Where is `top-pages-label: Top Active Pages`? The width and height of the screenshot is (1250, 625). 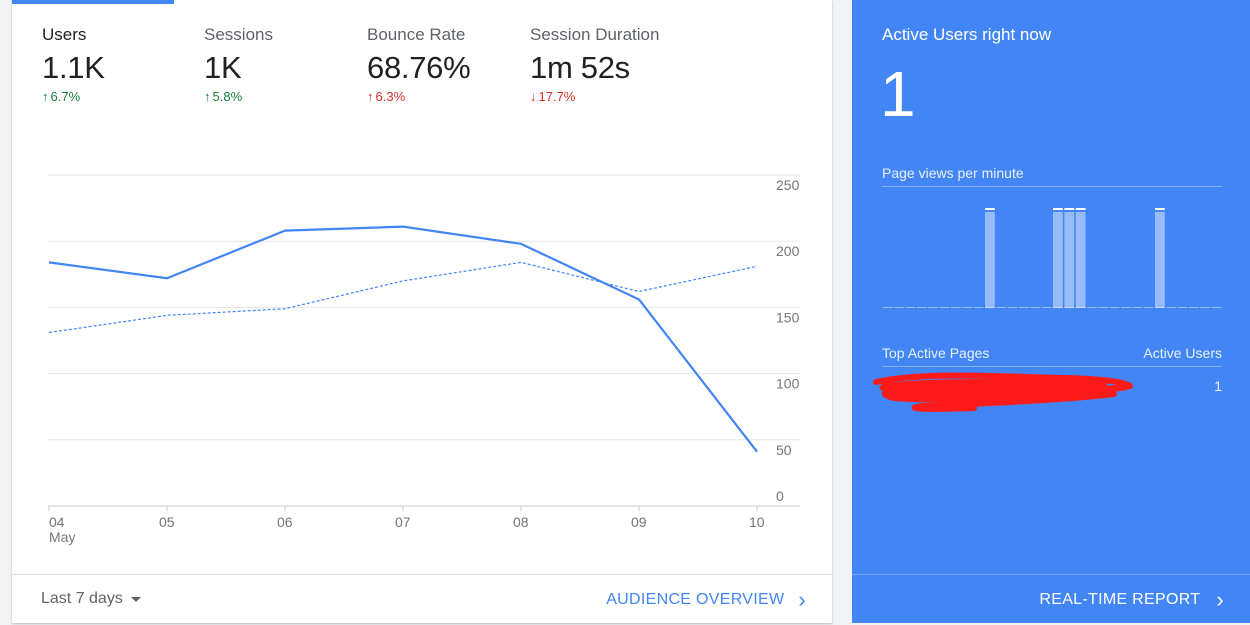
top-pages-label: Top Active Pages is located at coordinates (936, 353).